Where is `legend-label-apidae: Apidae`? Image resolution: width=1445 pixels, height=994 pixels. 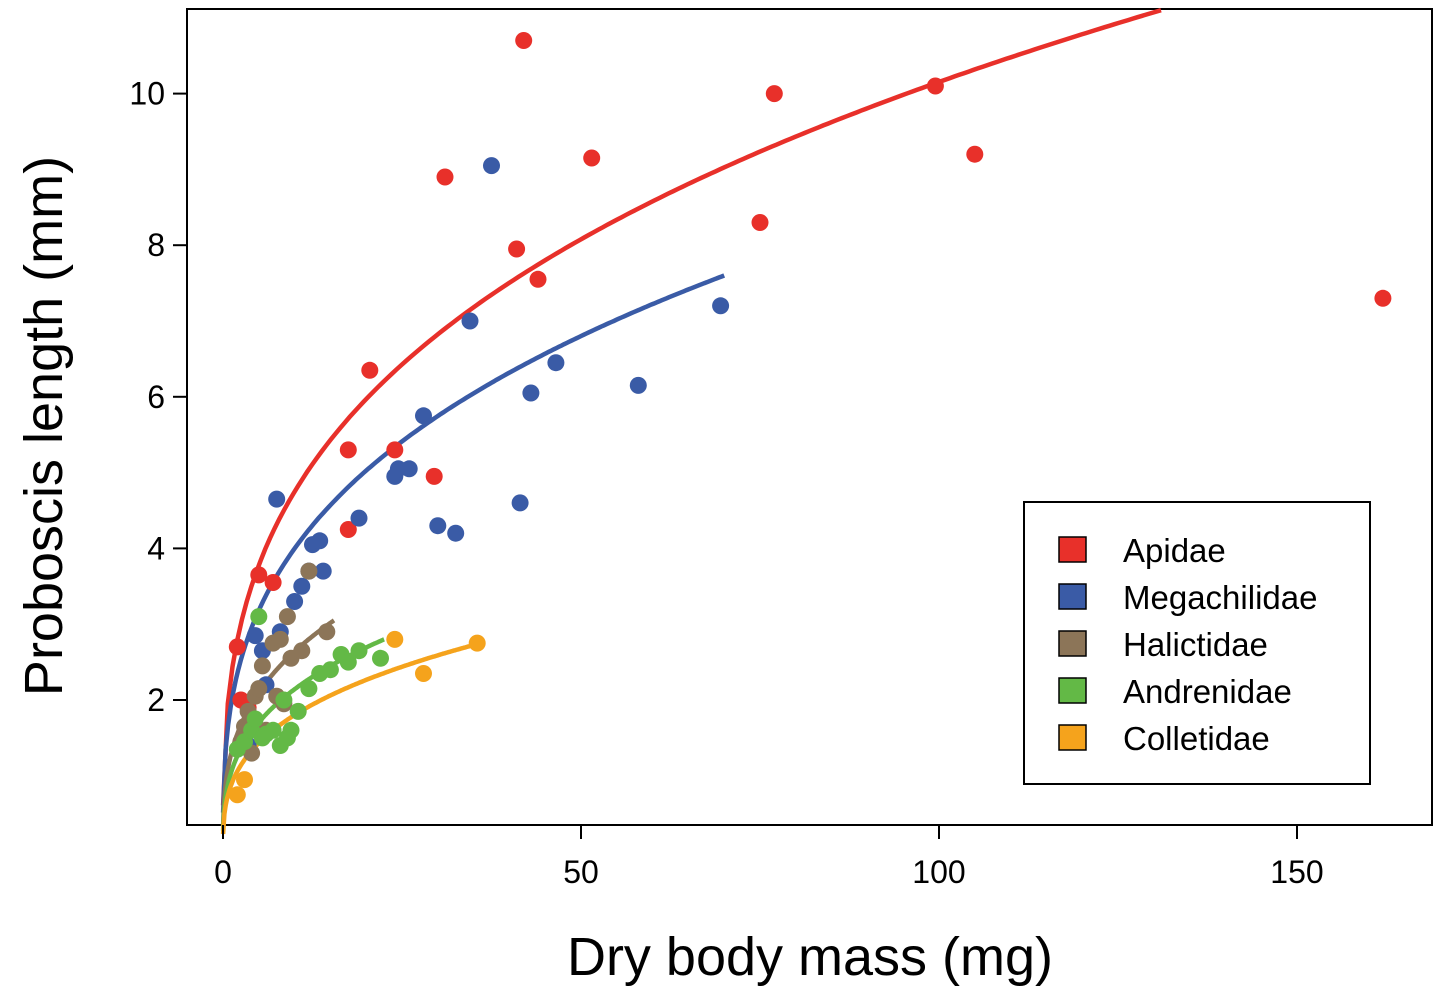 legend-label-apidae: Apidae is located at coordinates (1174, 550).